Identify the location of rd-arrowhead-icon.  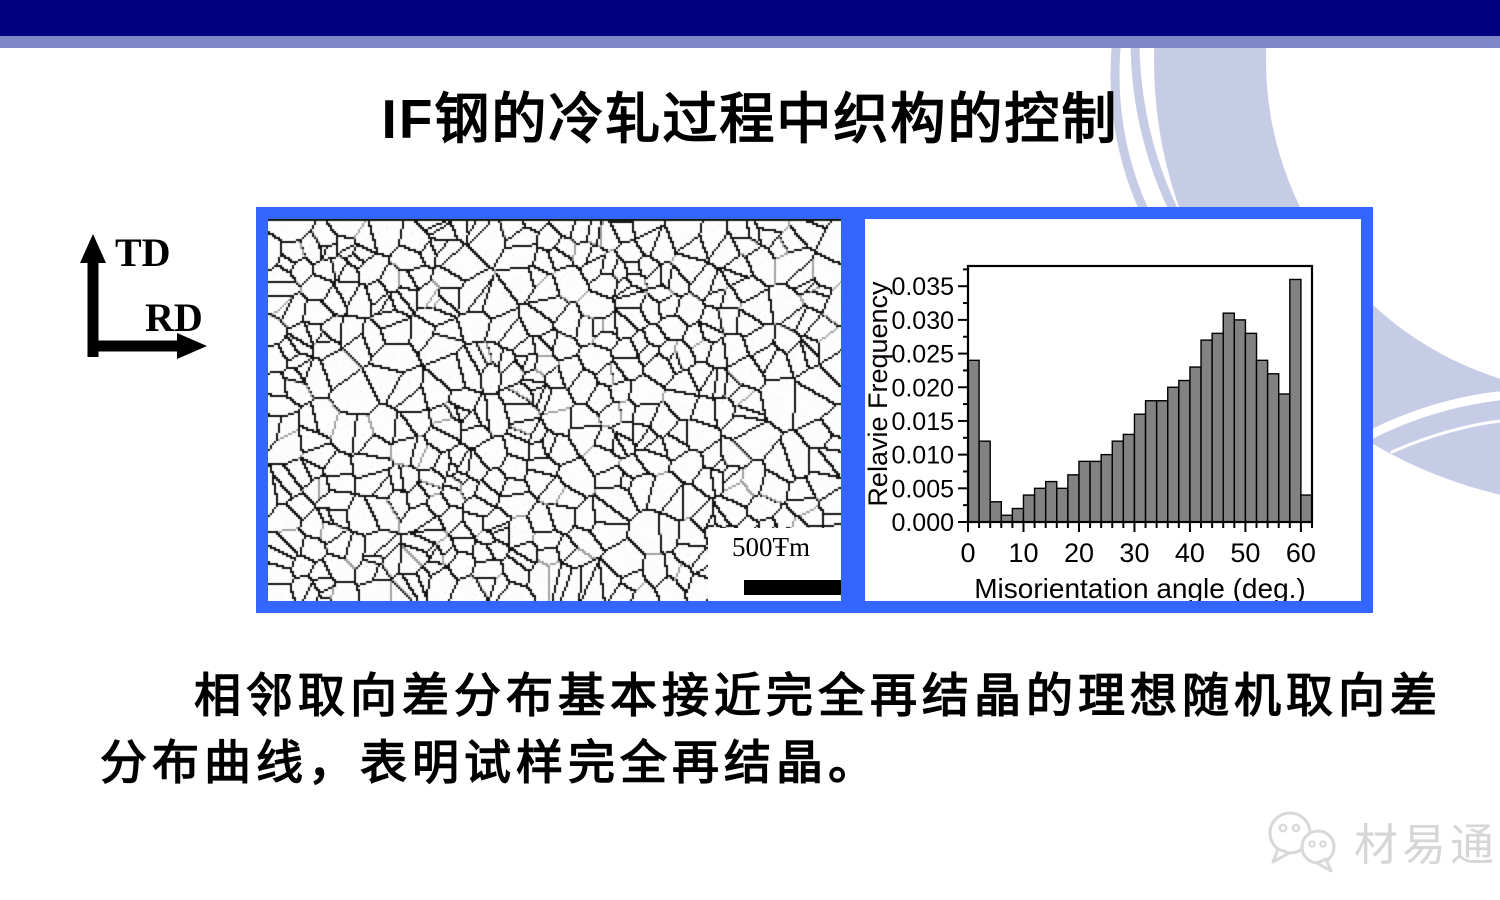
(192, 346).